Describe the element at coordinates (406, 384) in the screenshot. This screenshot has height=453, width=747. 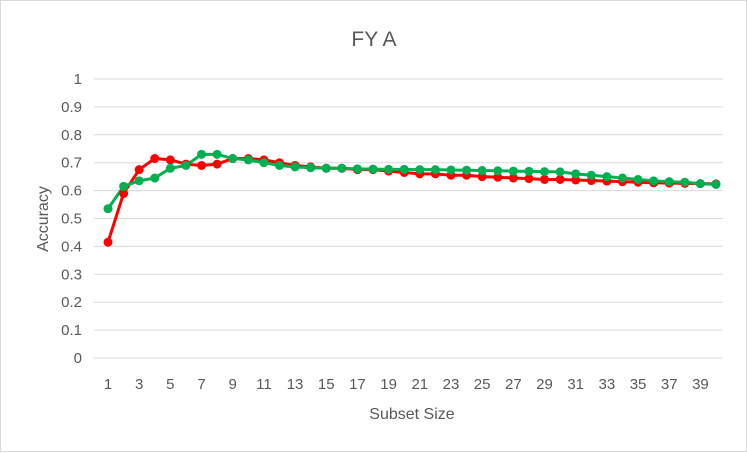
I see `x-axis-tick-labels: 1 3 5 7 9 11 13 15 17 19 21 23 25 27 29 31 33 35 37 39` at that location.